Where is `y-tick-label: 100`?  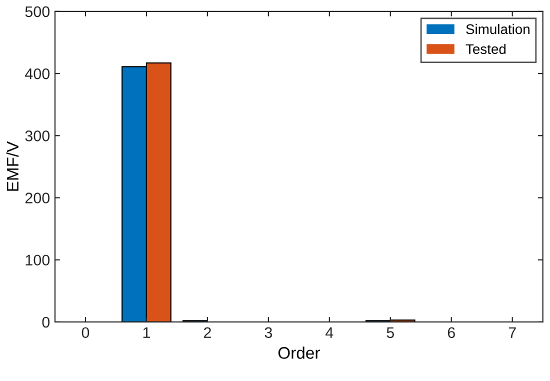
y-tick-label: 100 is located at coordinates (38, 260).